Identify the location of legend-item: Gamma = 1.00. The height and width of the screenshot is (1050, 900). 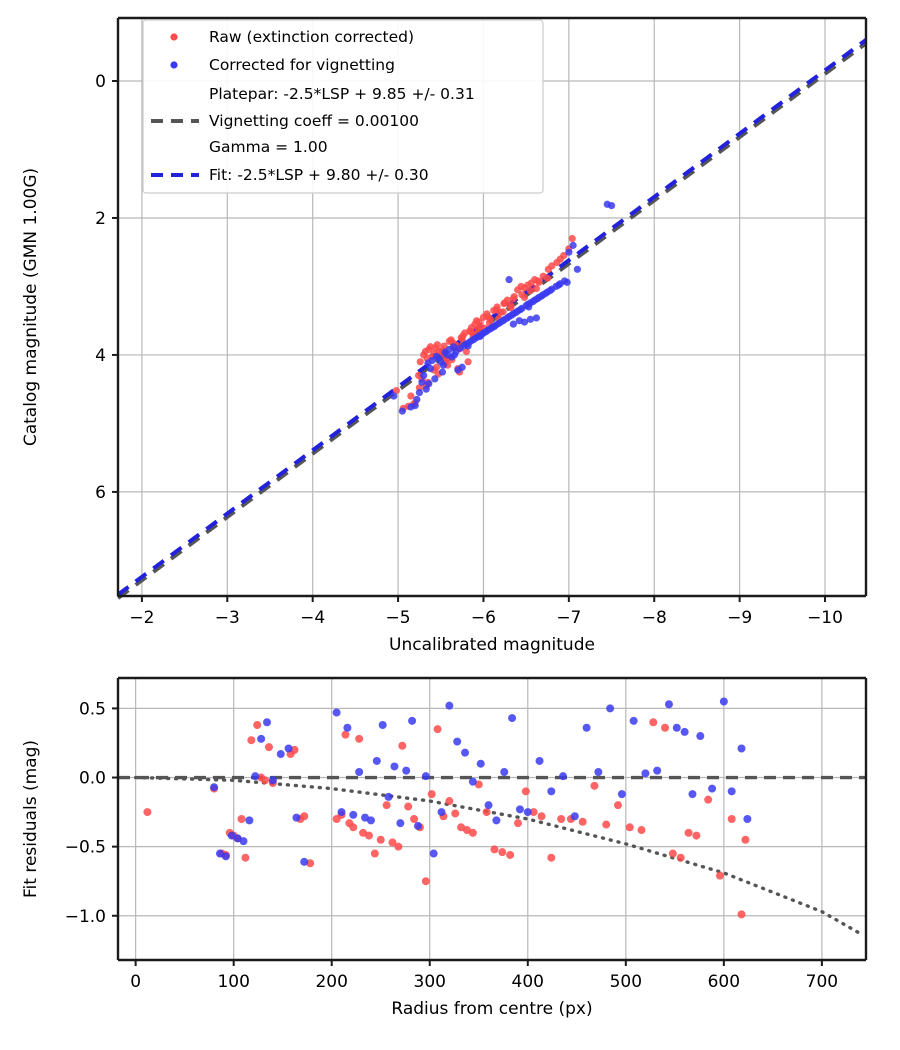
(268, 147).